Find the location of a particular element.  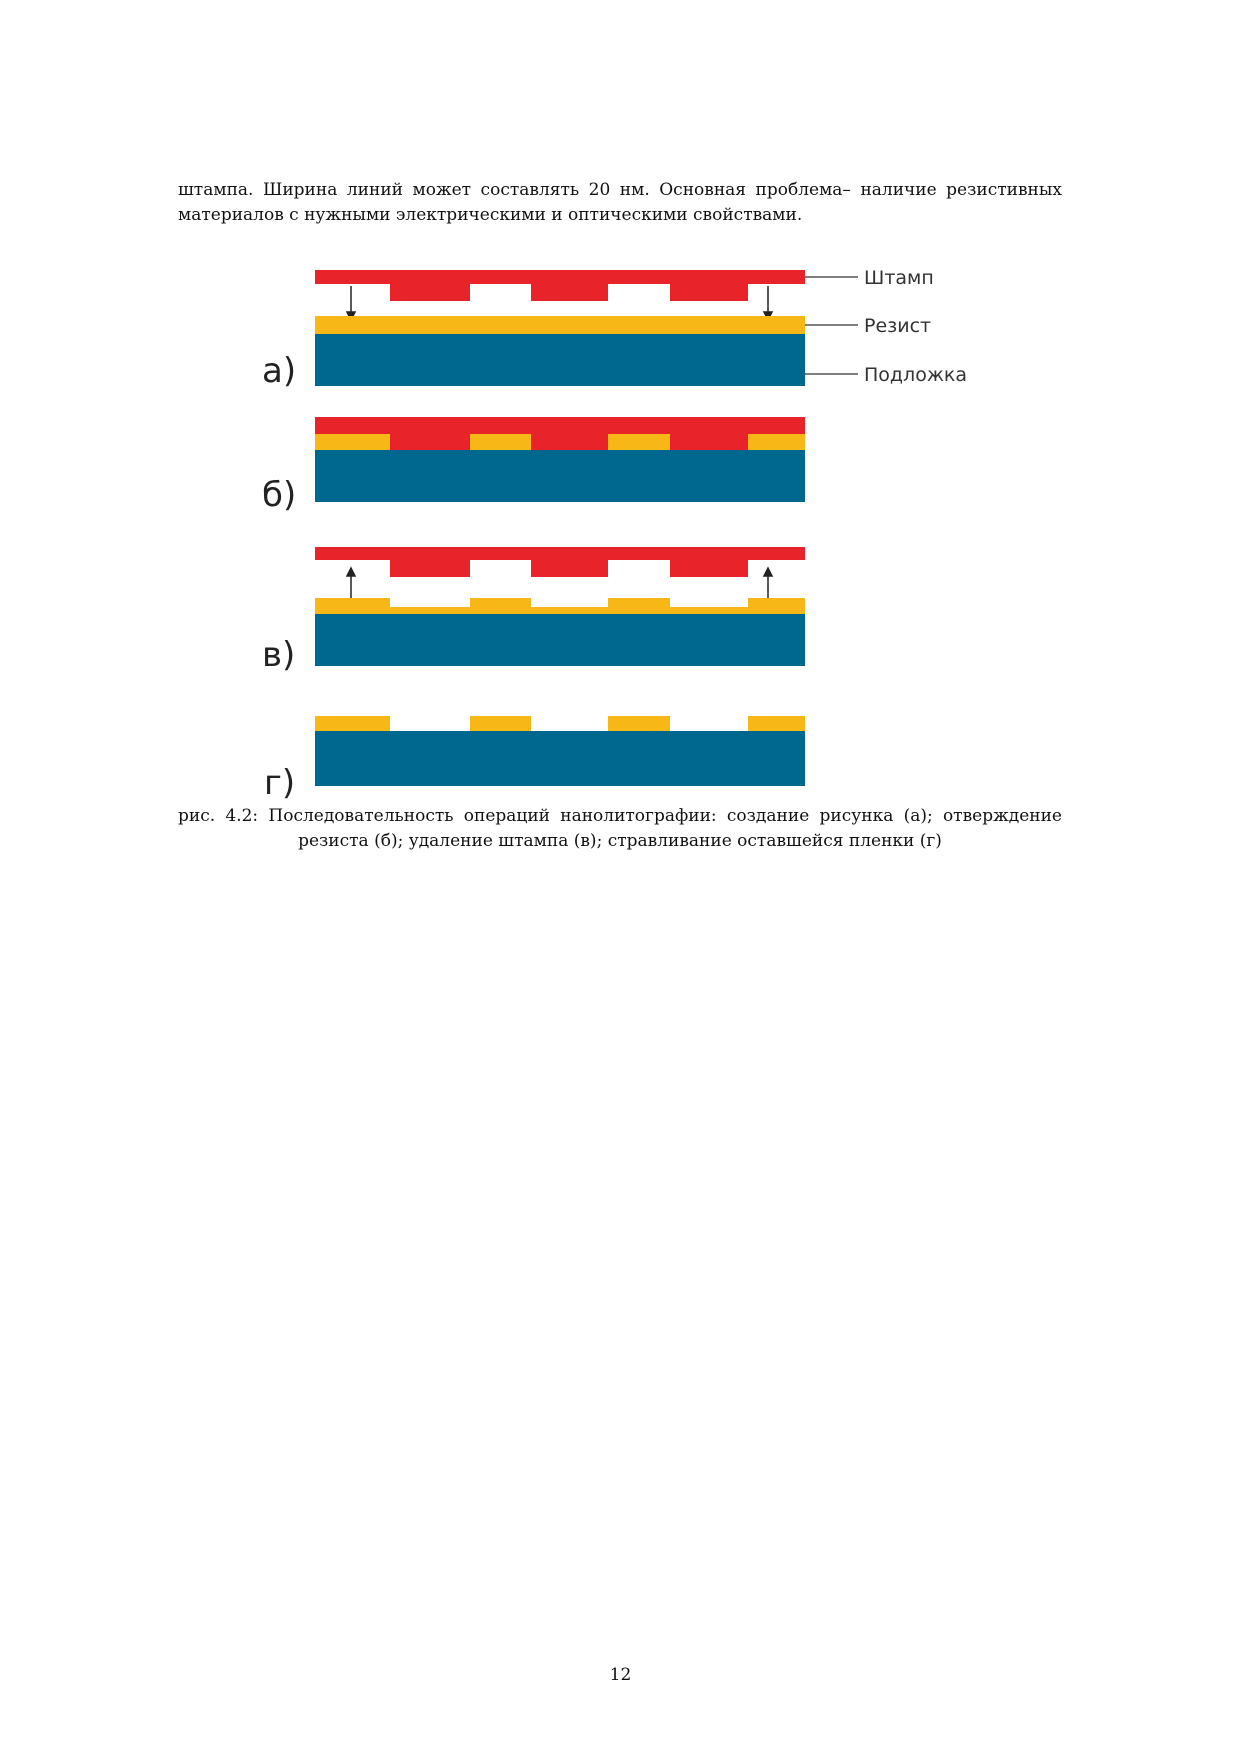

stamp-b is located at coordinates (560, 433).